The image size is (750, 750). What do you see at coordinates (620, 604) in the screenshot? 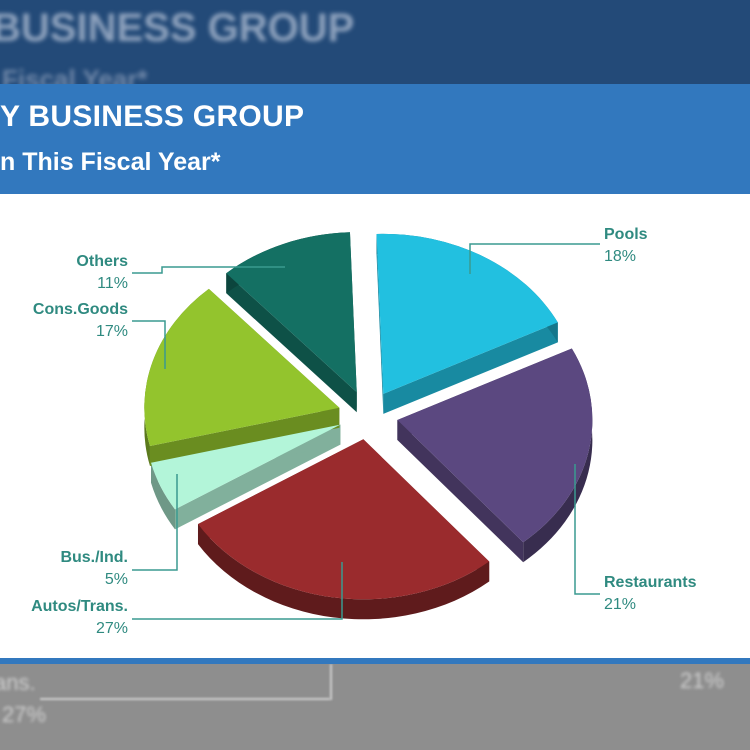
I see `slice-value-restaurants: 21%` at bounding box center [620, 604].